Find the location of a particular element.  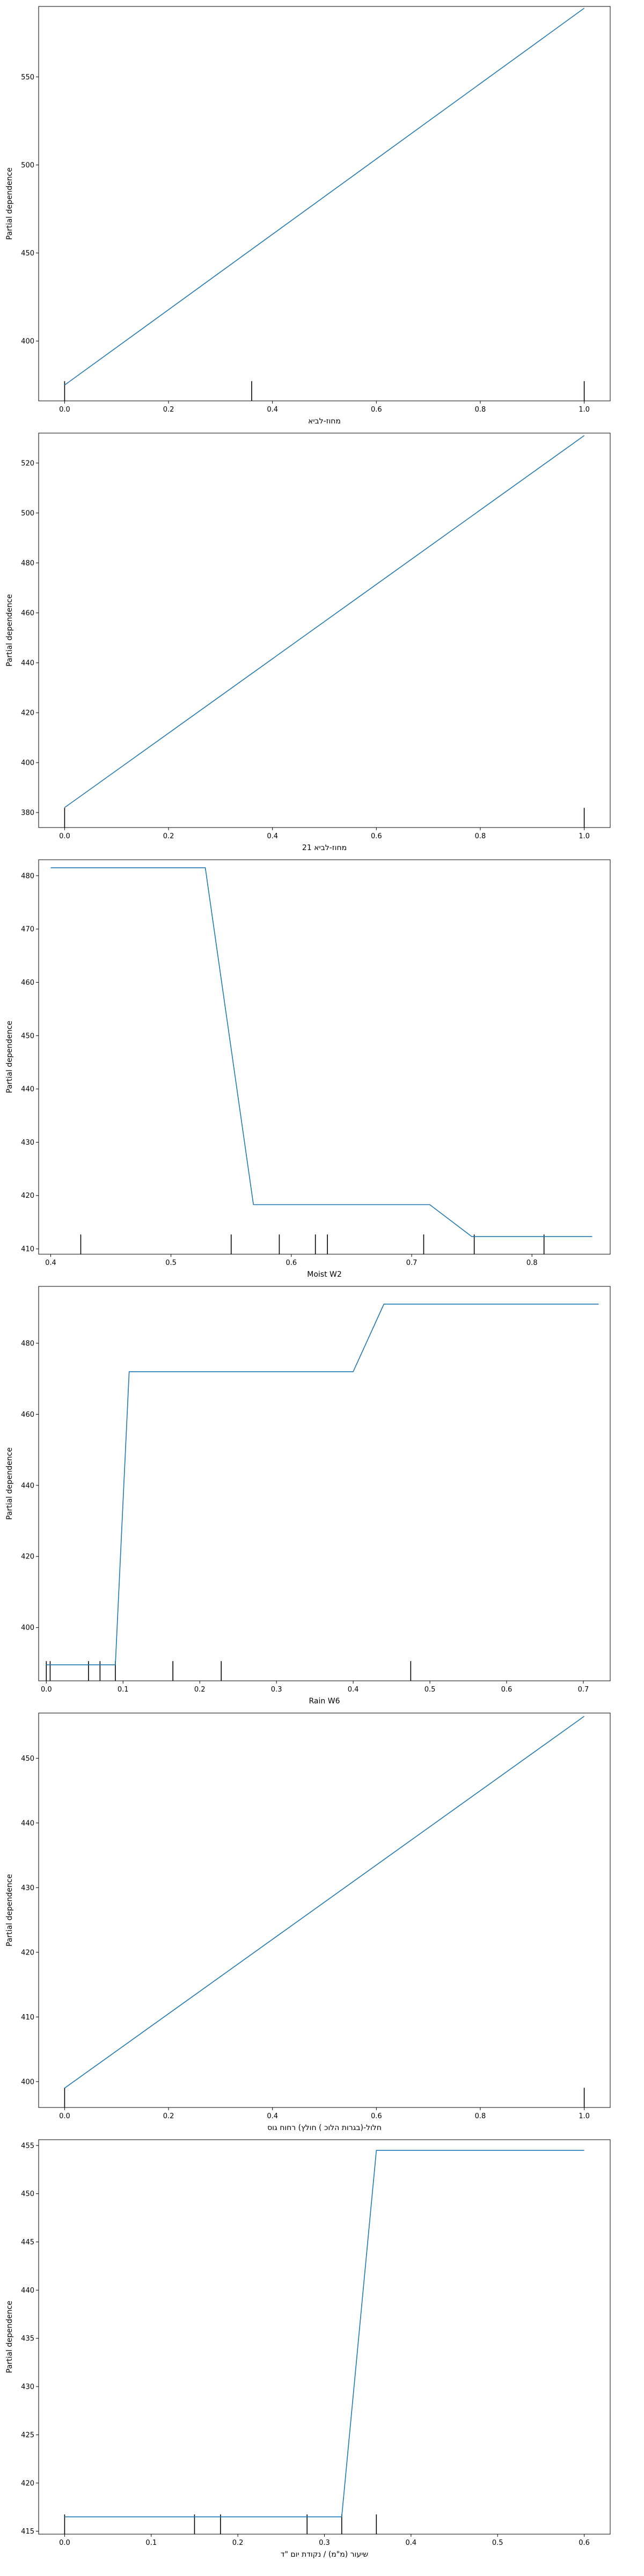

x-axis-label: מחוז-לביא 21 is located at coordinates (324, 848).